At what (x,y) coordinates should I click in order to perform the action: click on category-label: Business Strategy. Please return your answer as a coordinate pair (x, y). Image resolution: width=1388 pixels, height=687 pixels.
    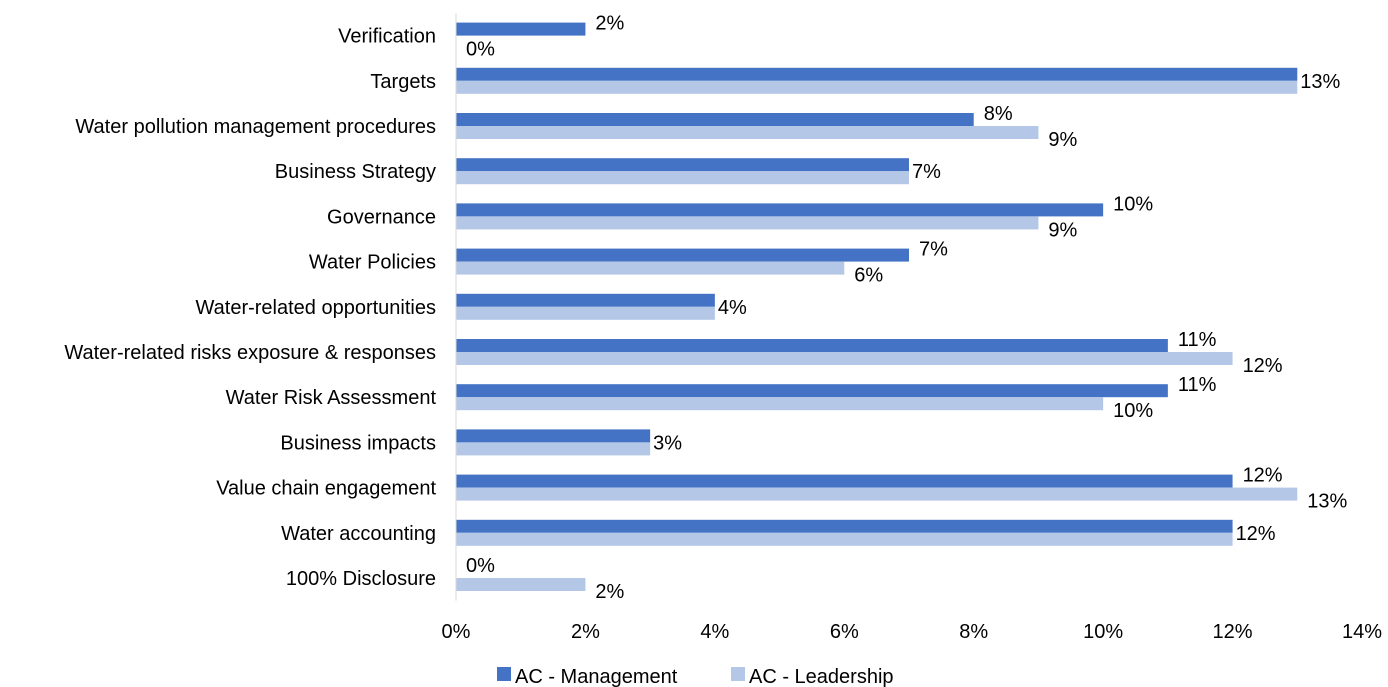
    Looking at the image, I should click on (355, 172).